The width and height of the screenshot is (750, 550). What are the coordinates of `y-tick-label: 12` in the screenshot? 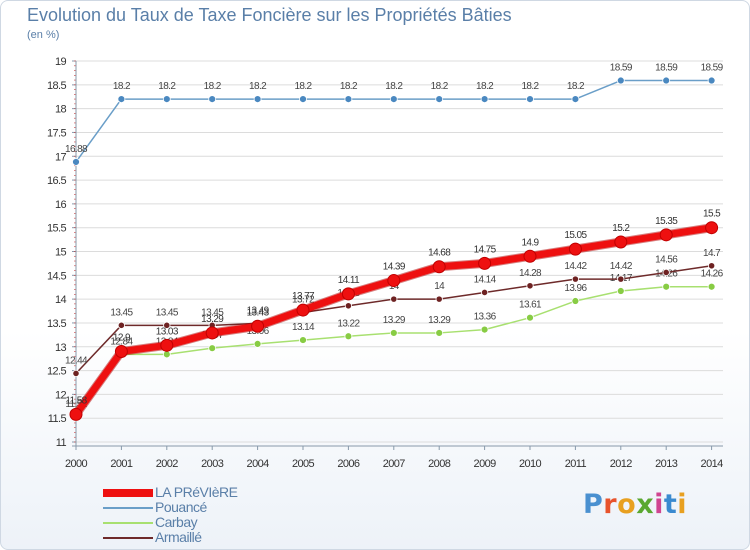 It's located at (61, 395).